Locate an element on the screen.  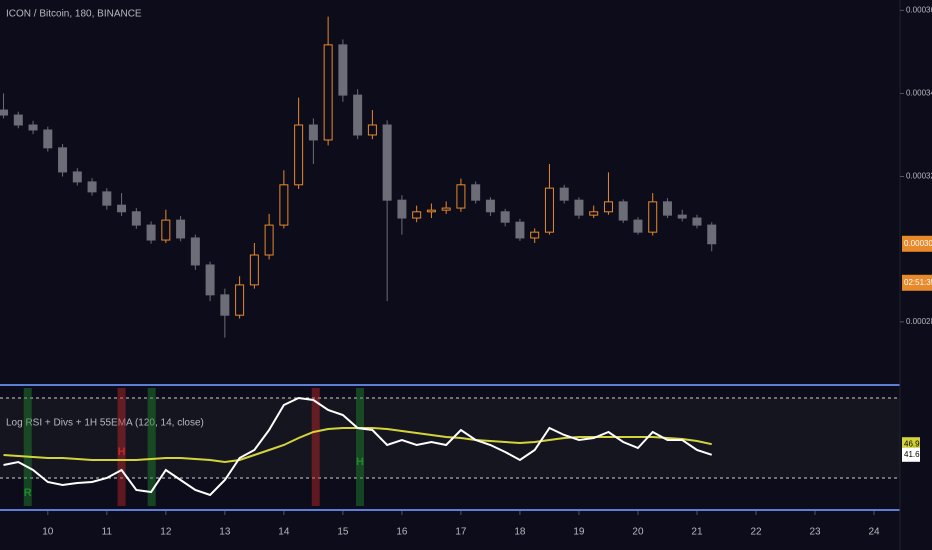
last-value-label: 41.6 is located at coordinates (912, 454).